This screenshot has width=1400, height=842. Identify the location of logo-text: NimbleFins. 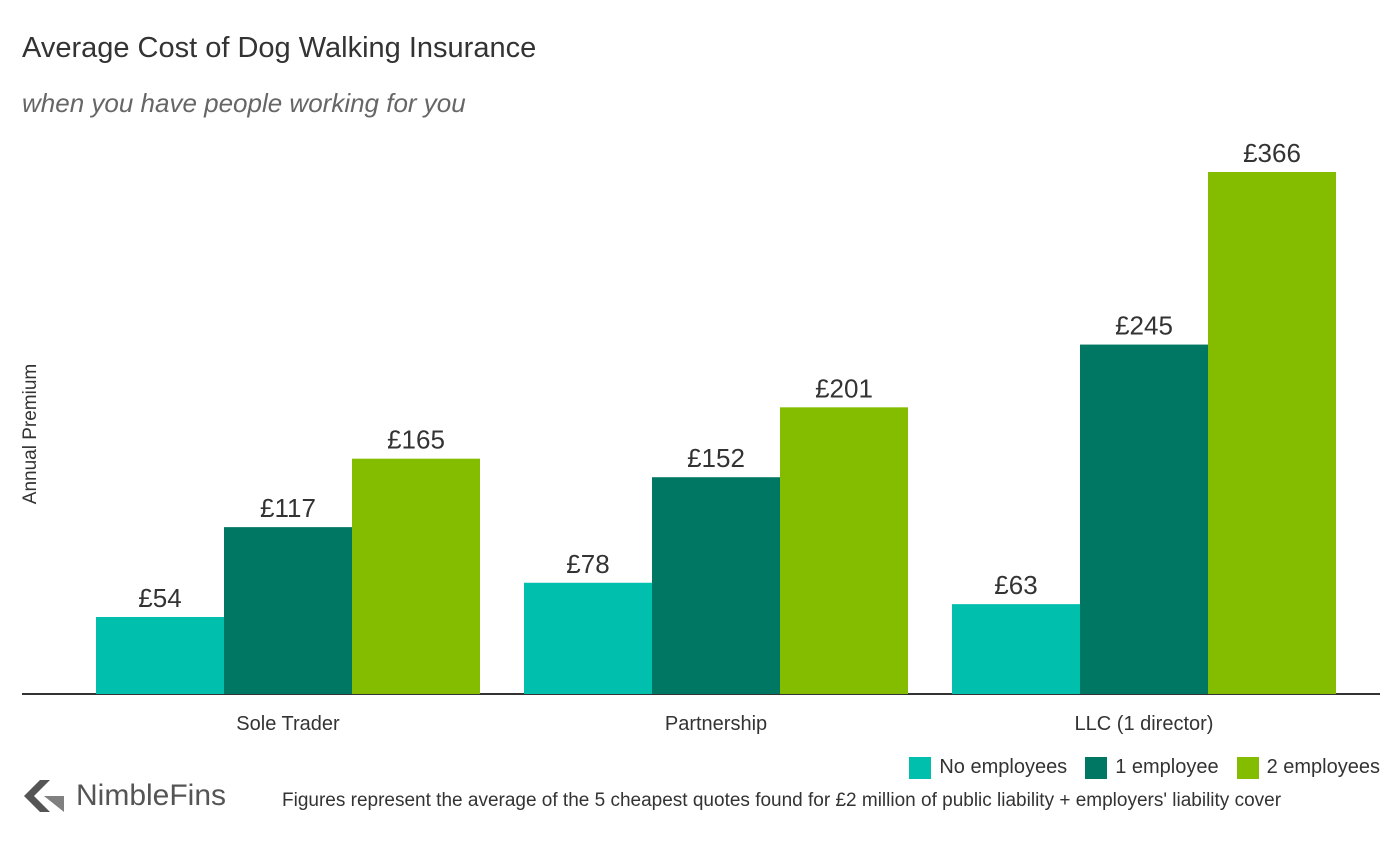
(151, 795).